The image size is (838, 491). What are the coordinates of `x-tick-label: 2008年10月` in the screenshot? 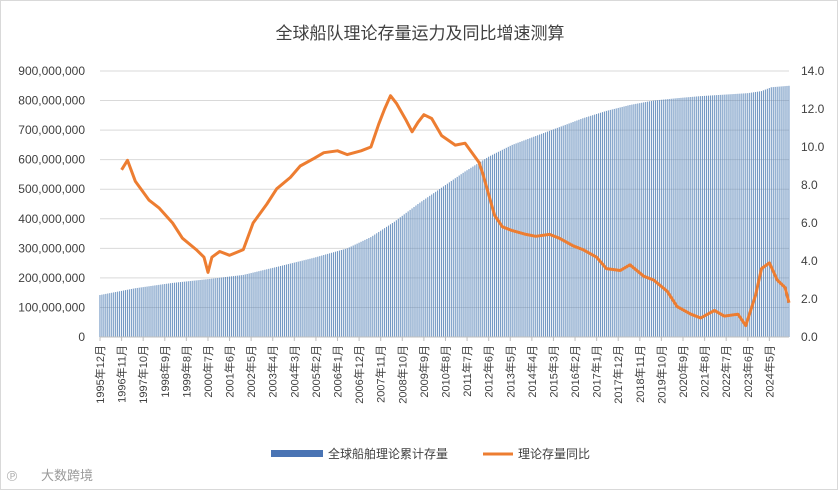 It's located at (402, 374).